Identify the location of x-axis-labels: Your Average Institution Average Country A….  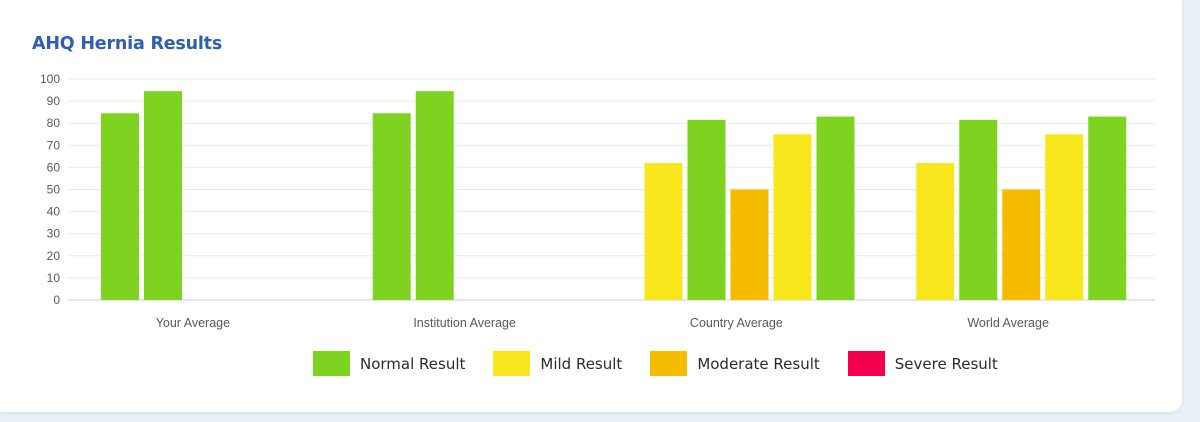
(602, 323).